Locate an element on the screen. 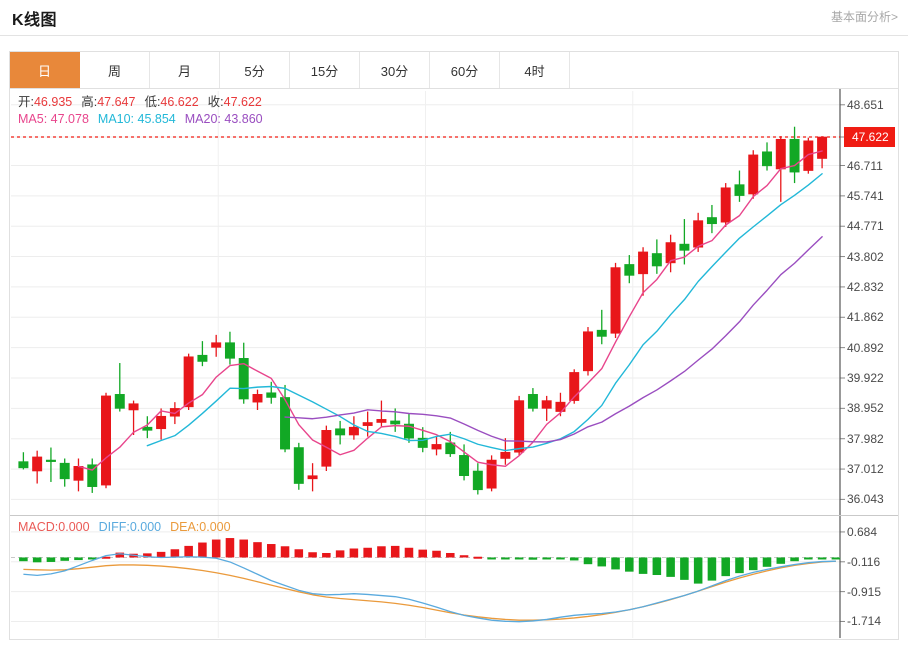 This screenshot has height=649, width=908. macd-axis-tick: -0.915 is located at coordinates (864, 591).